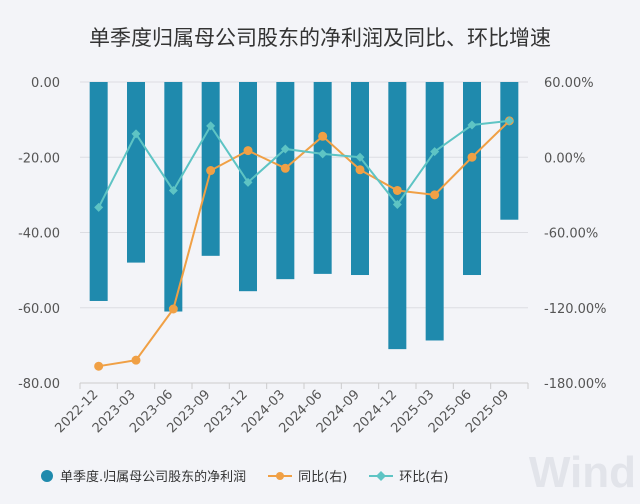 The image size is (640, 504). I want to click on left-tick-label: 0.00, so click(45, 83).